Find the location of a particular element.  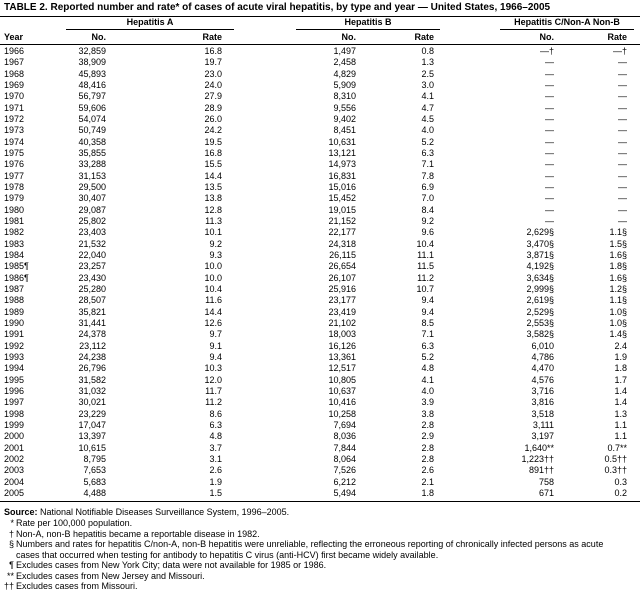

cell: 31,441 is located at coordinates (92, 322).